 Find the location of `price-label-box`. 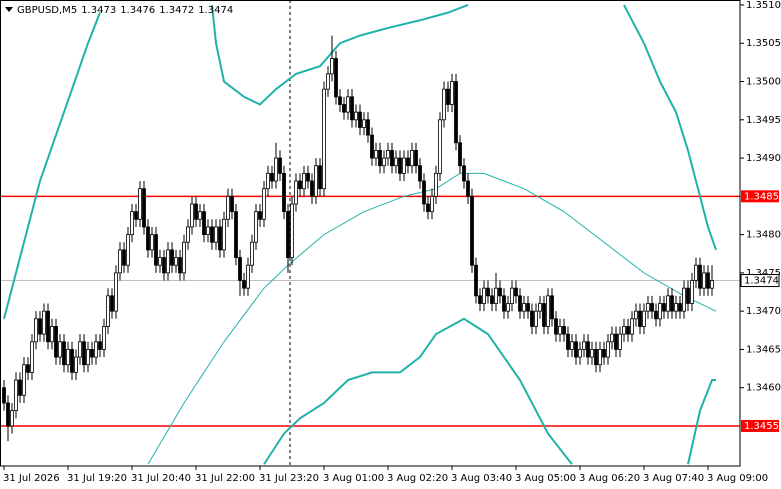

price-label-box is located at coordinates (760, 196).